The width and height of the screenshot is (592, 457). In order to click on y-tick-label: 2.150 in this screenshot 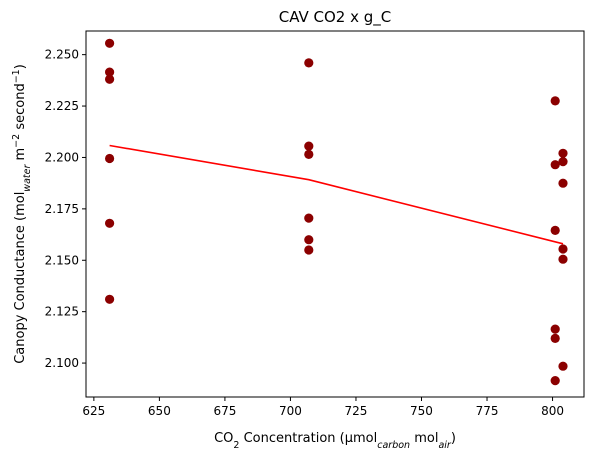, I will do `click(62, 260)`.